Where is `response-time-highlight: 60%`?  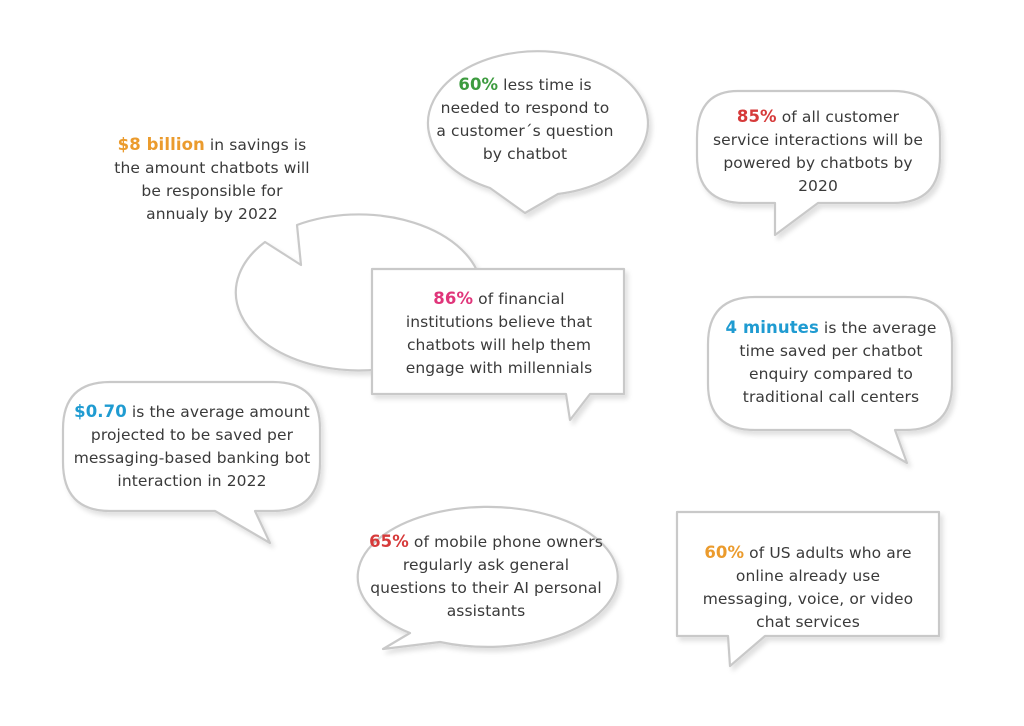
response-time-highlight: 60% is located at coordinates (478, 84).